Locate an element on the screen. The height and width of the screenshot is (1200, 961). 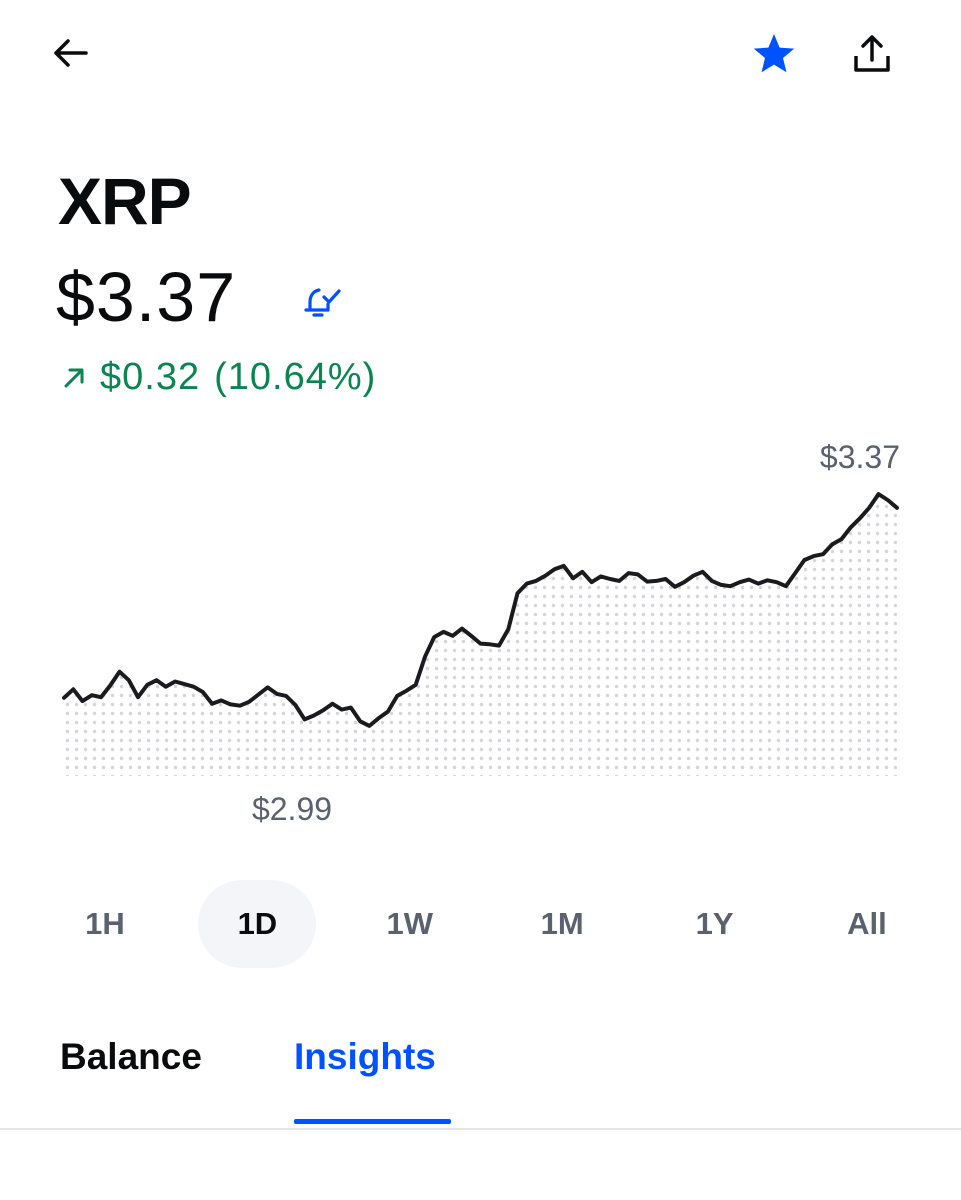
chart-high-label: $3.37 is located at coordinates (860, 457).